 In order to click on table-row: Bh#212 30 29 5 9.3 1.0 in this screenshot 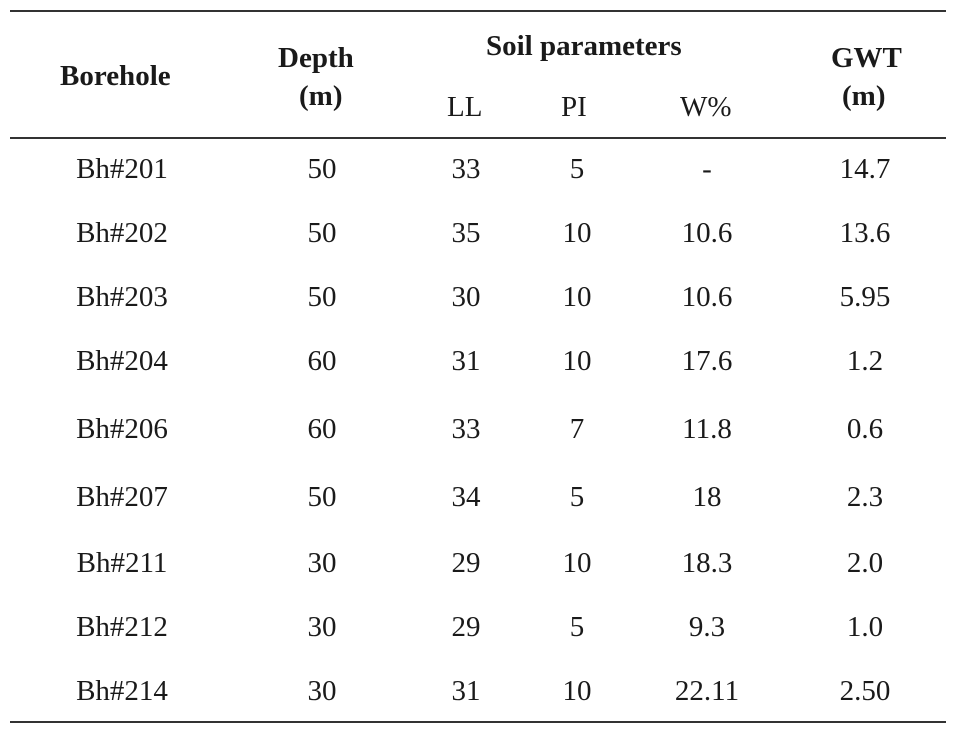, I will do `click(478, 631)`.